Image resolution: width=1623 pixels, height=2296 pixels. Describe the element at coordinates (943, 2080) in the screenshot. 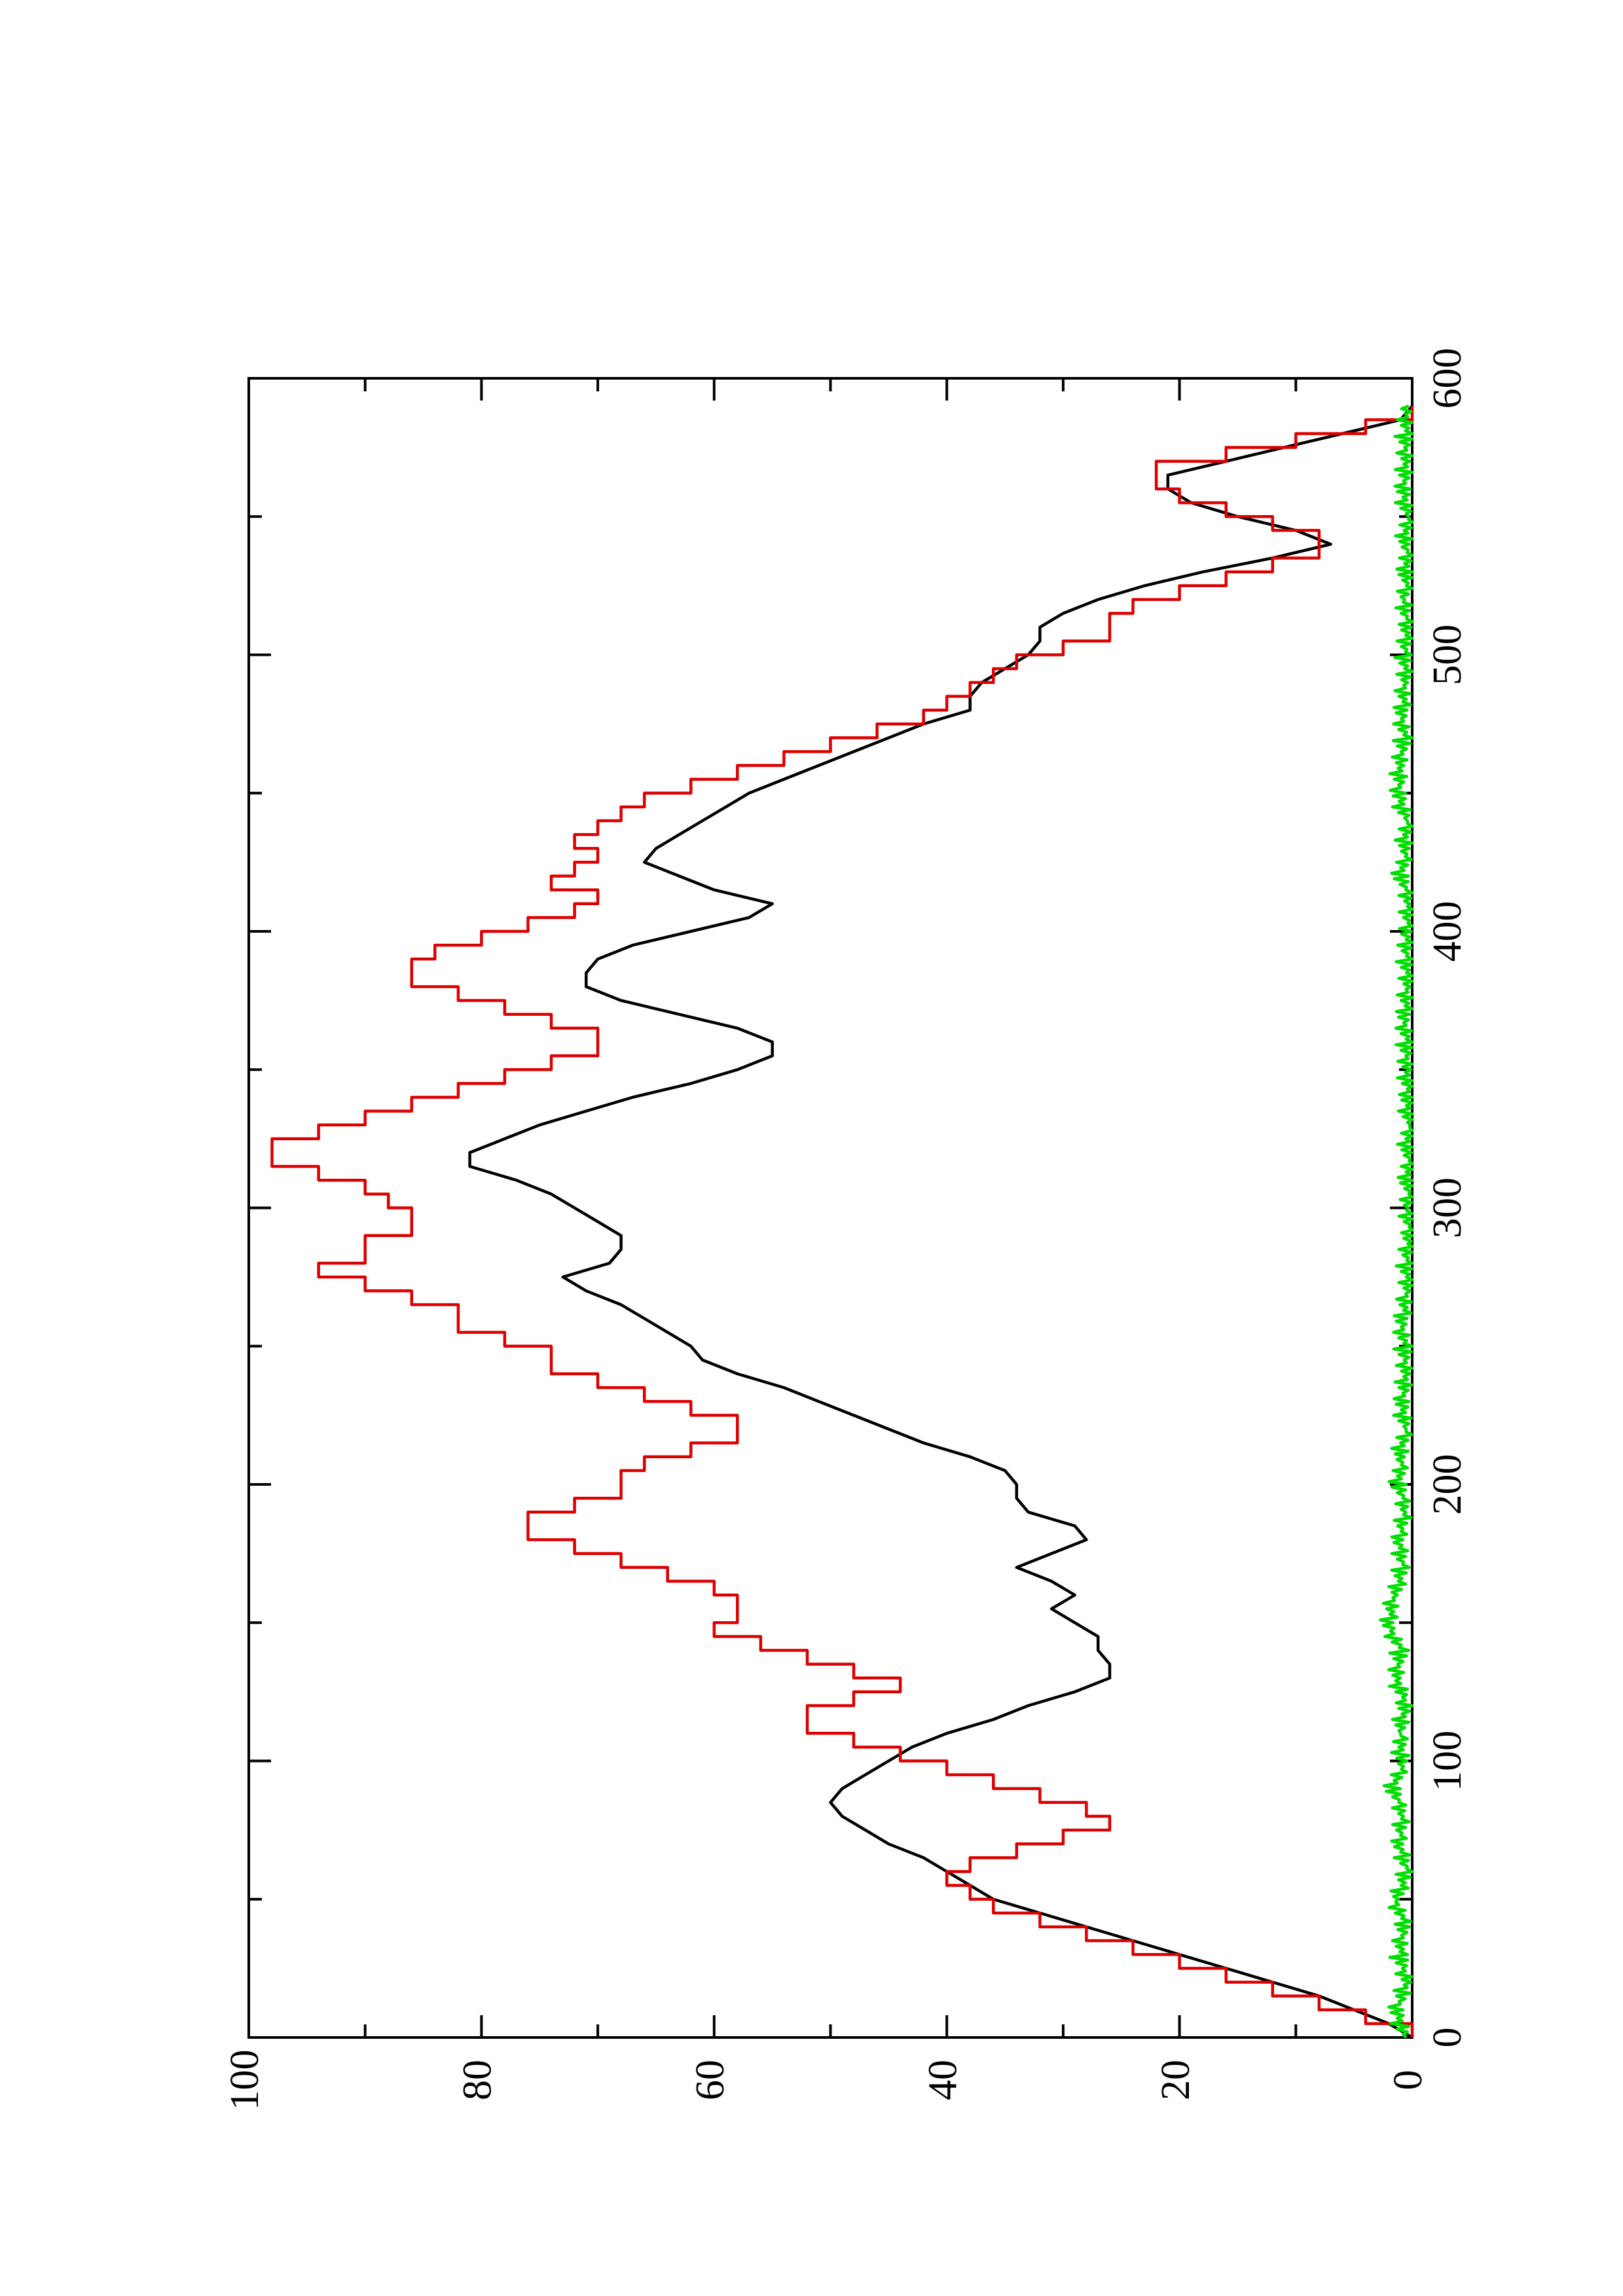

I see `y-tick-label: 40` at that location.